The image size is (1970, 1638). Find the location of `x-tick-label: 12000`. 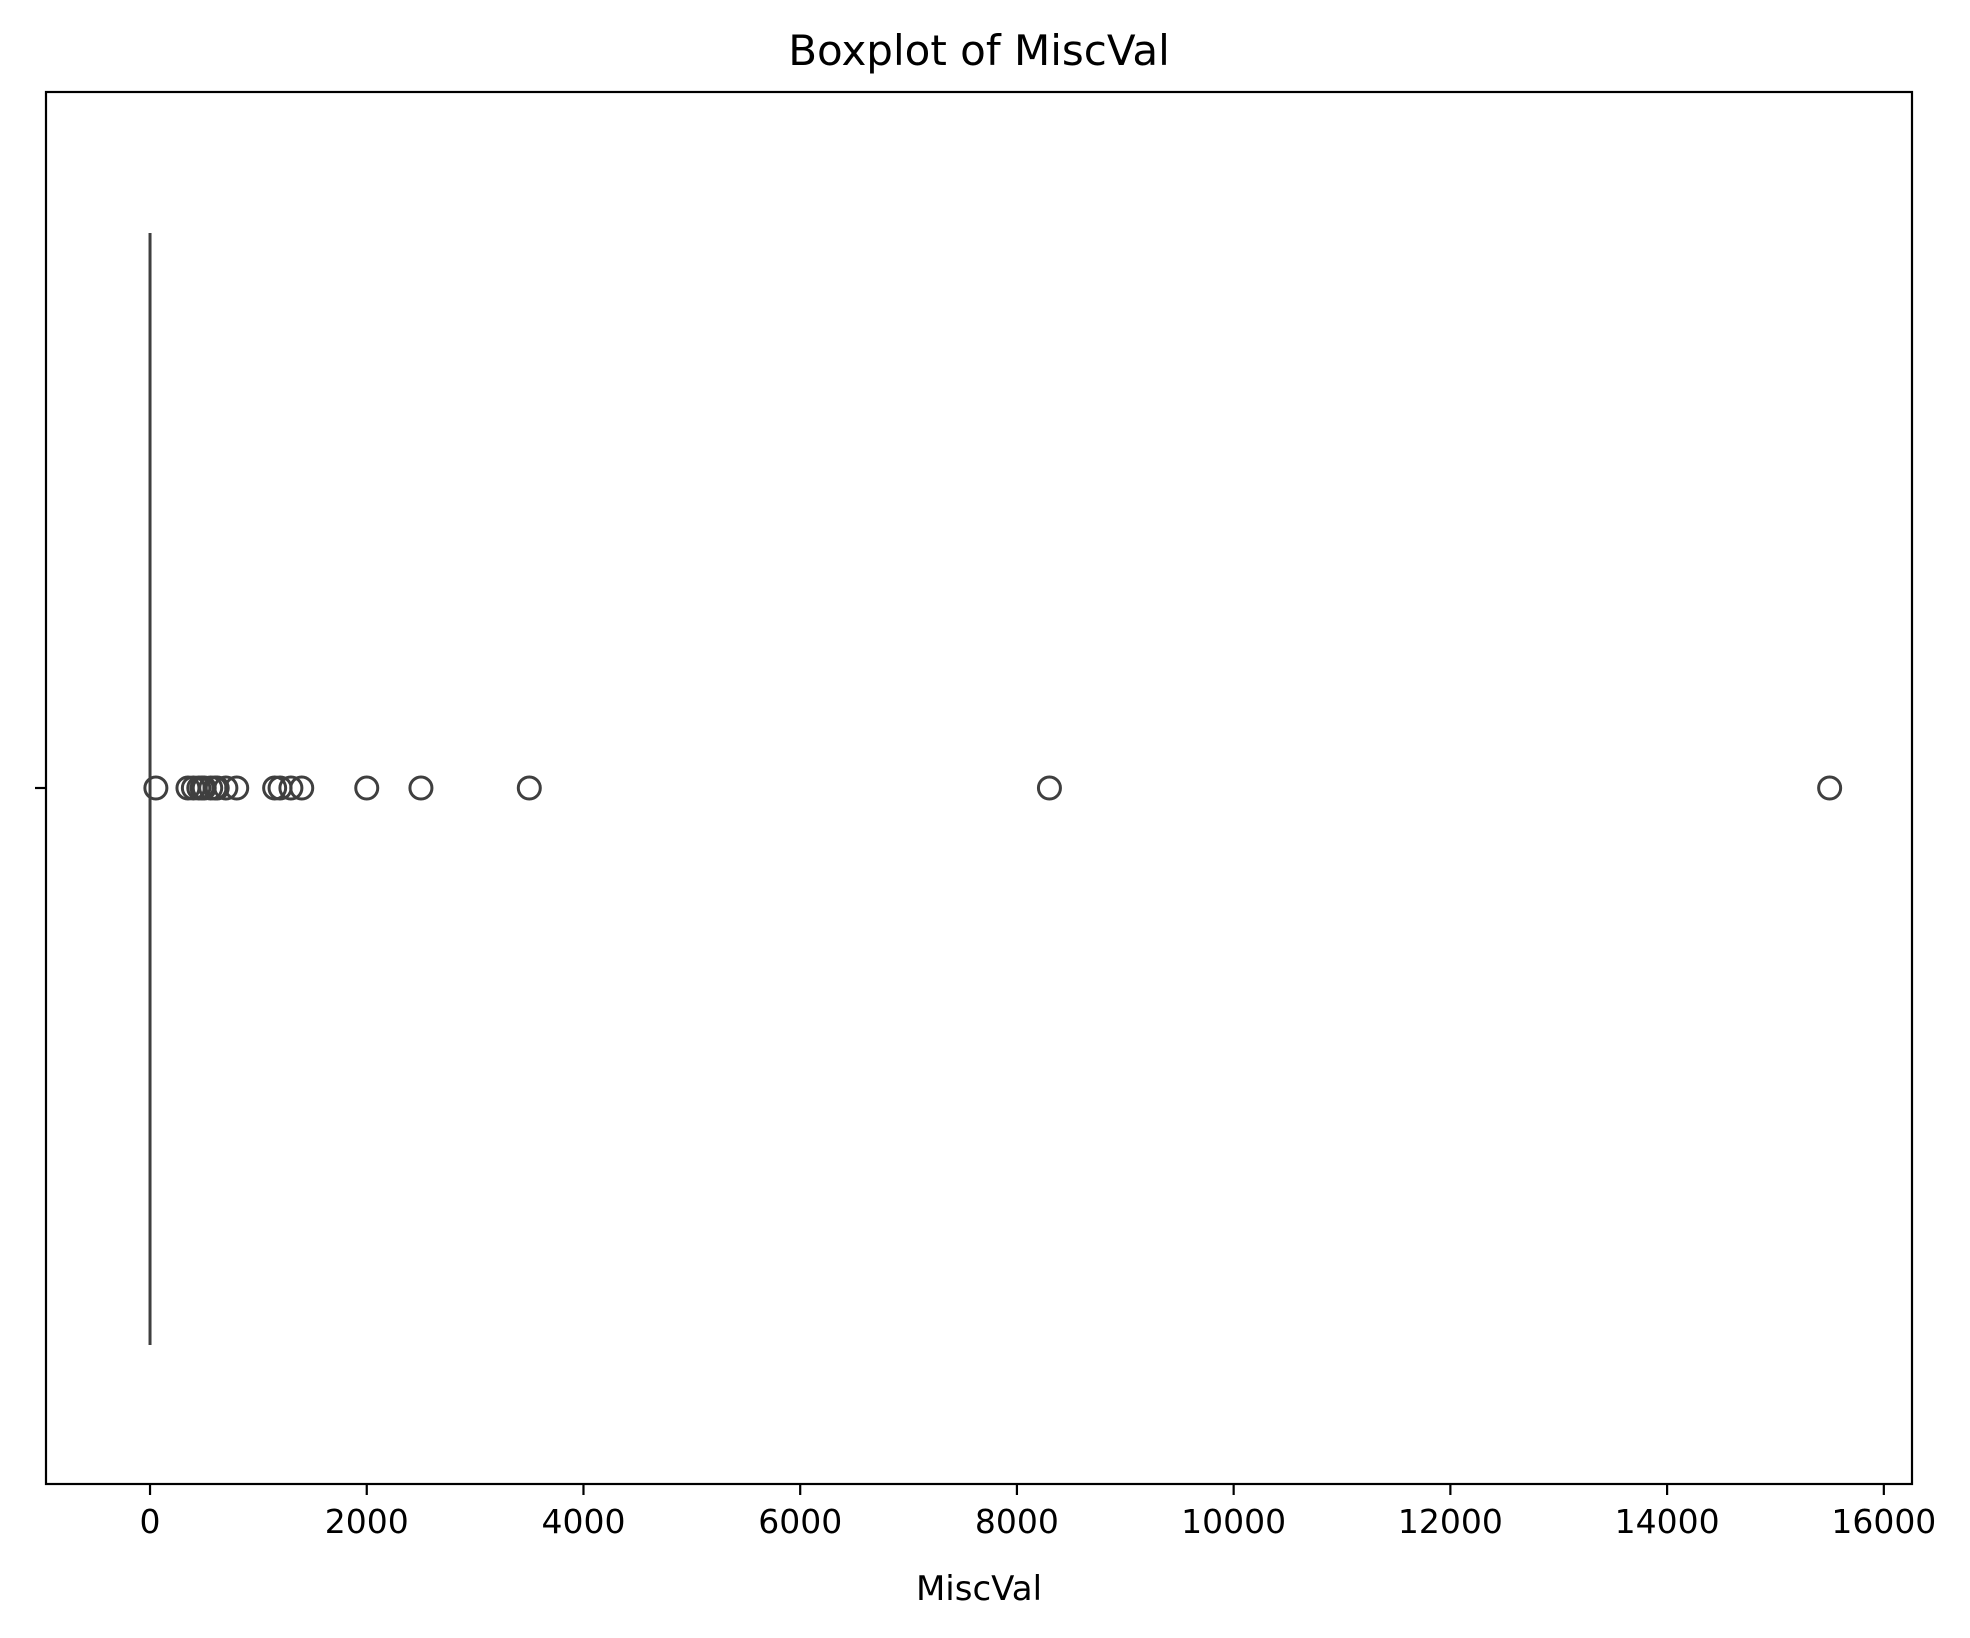

x-tick-label: 12000 is located at coordinates (1450, 1521).